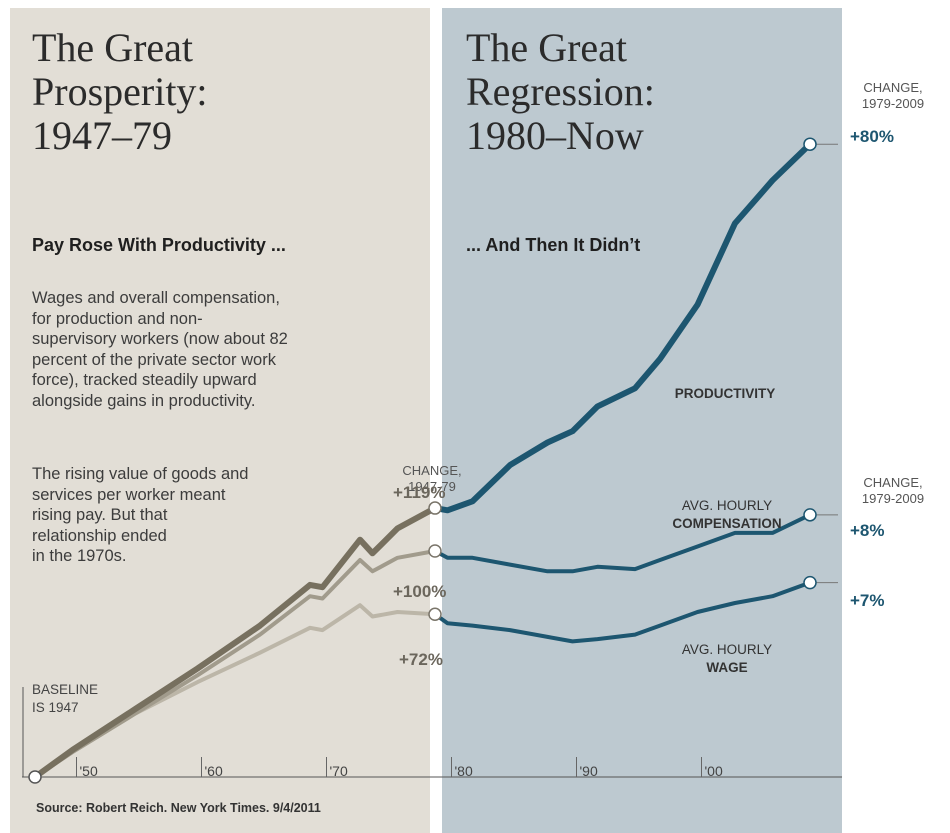  What do you see at coordinates (588, 771) in the screenshot?
I see `x-tick-label: '90` at bounding box center [588, 771].